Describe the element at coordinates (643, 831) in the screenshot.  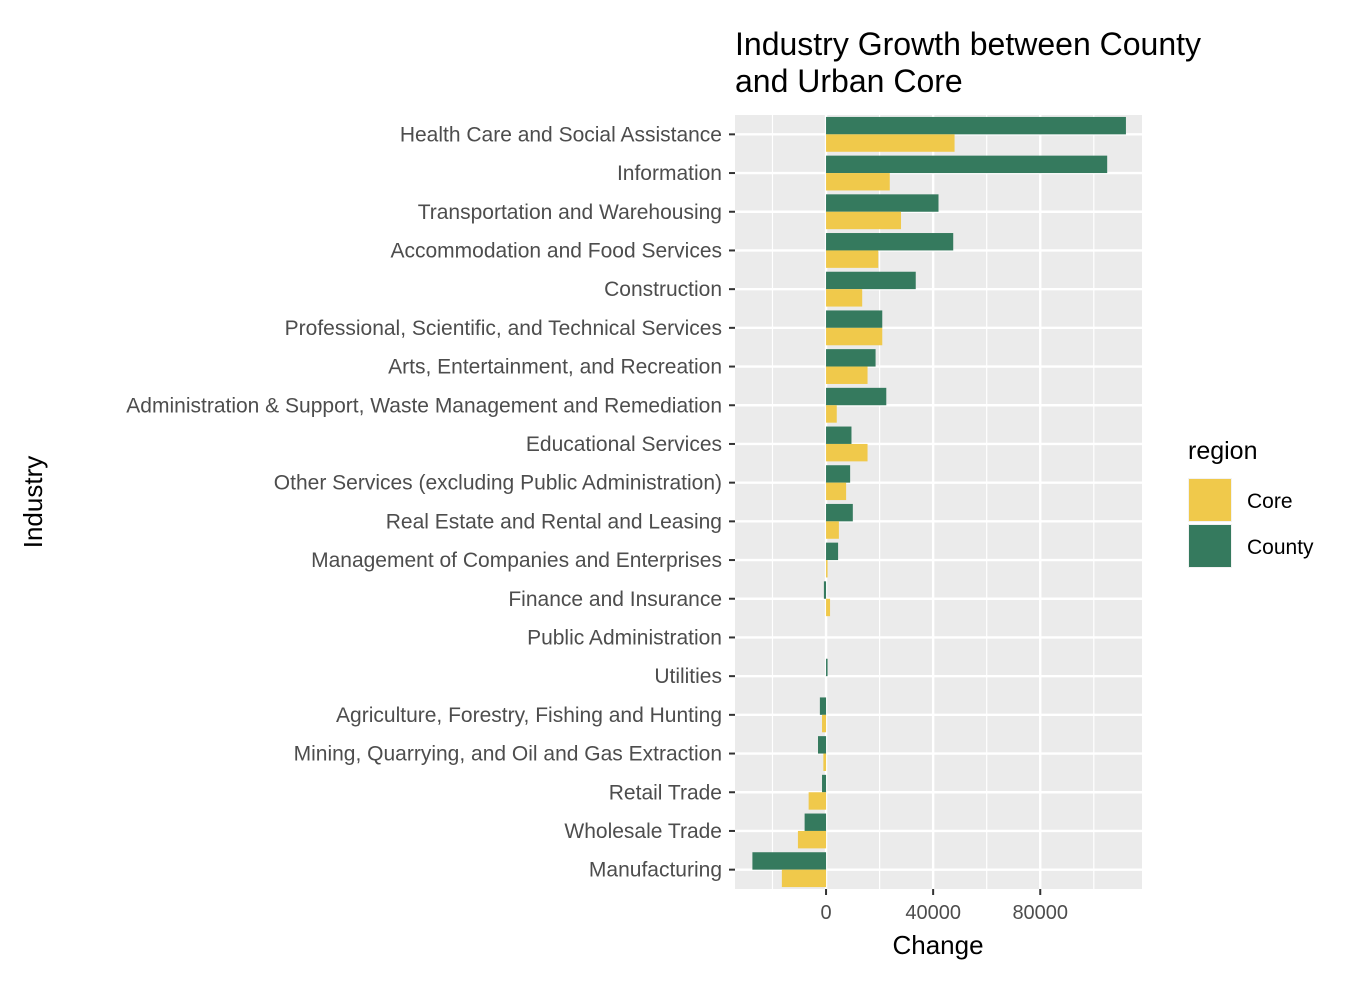
I see `category-label: Wholesale Trade` at that location.